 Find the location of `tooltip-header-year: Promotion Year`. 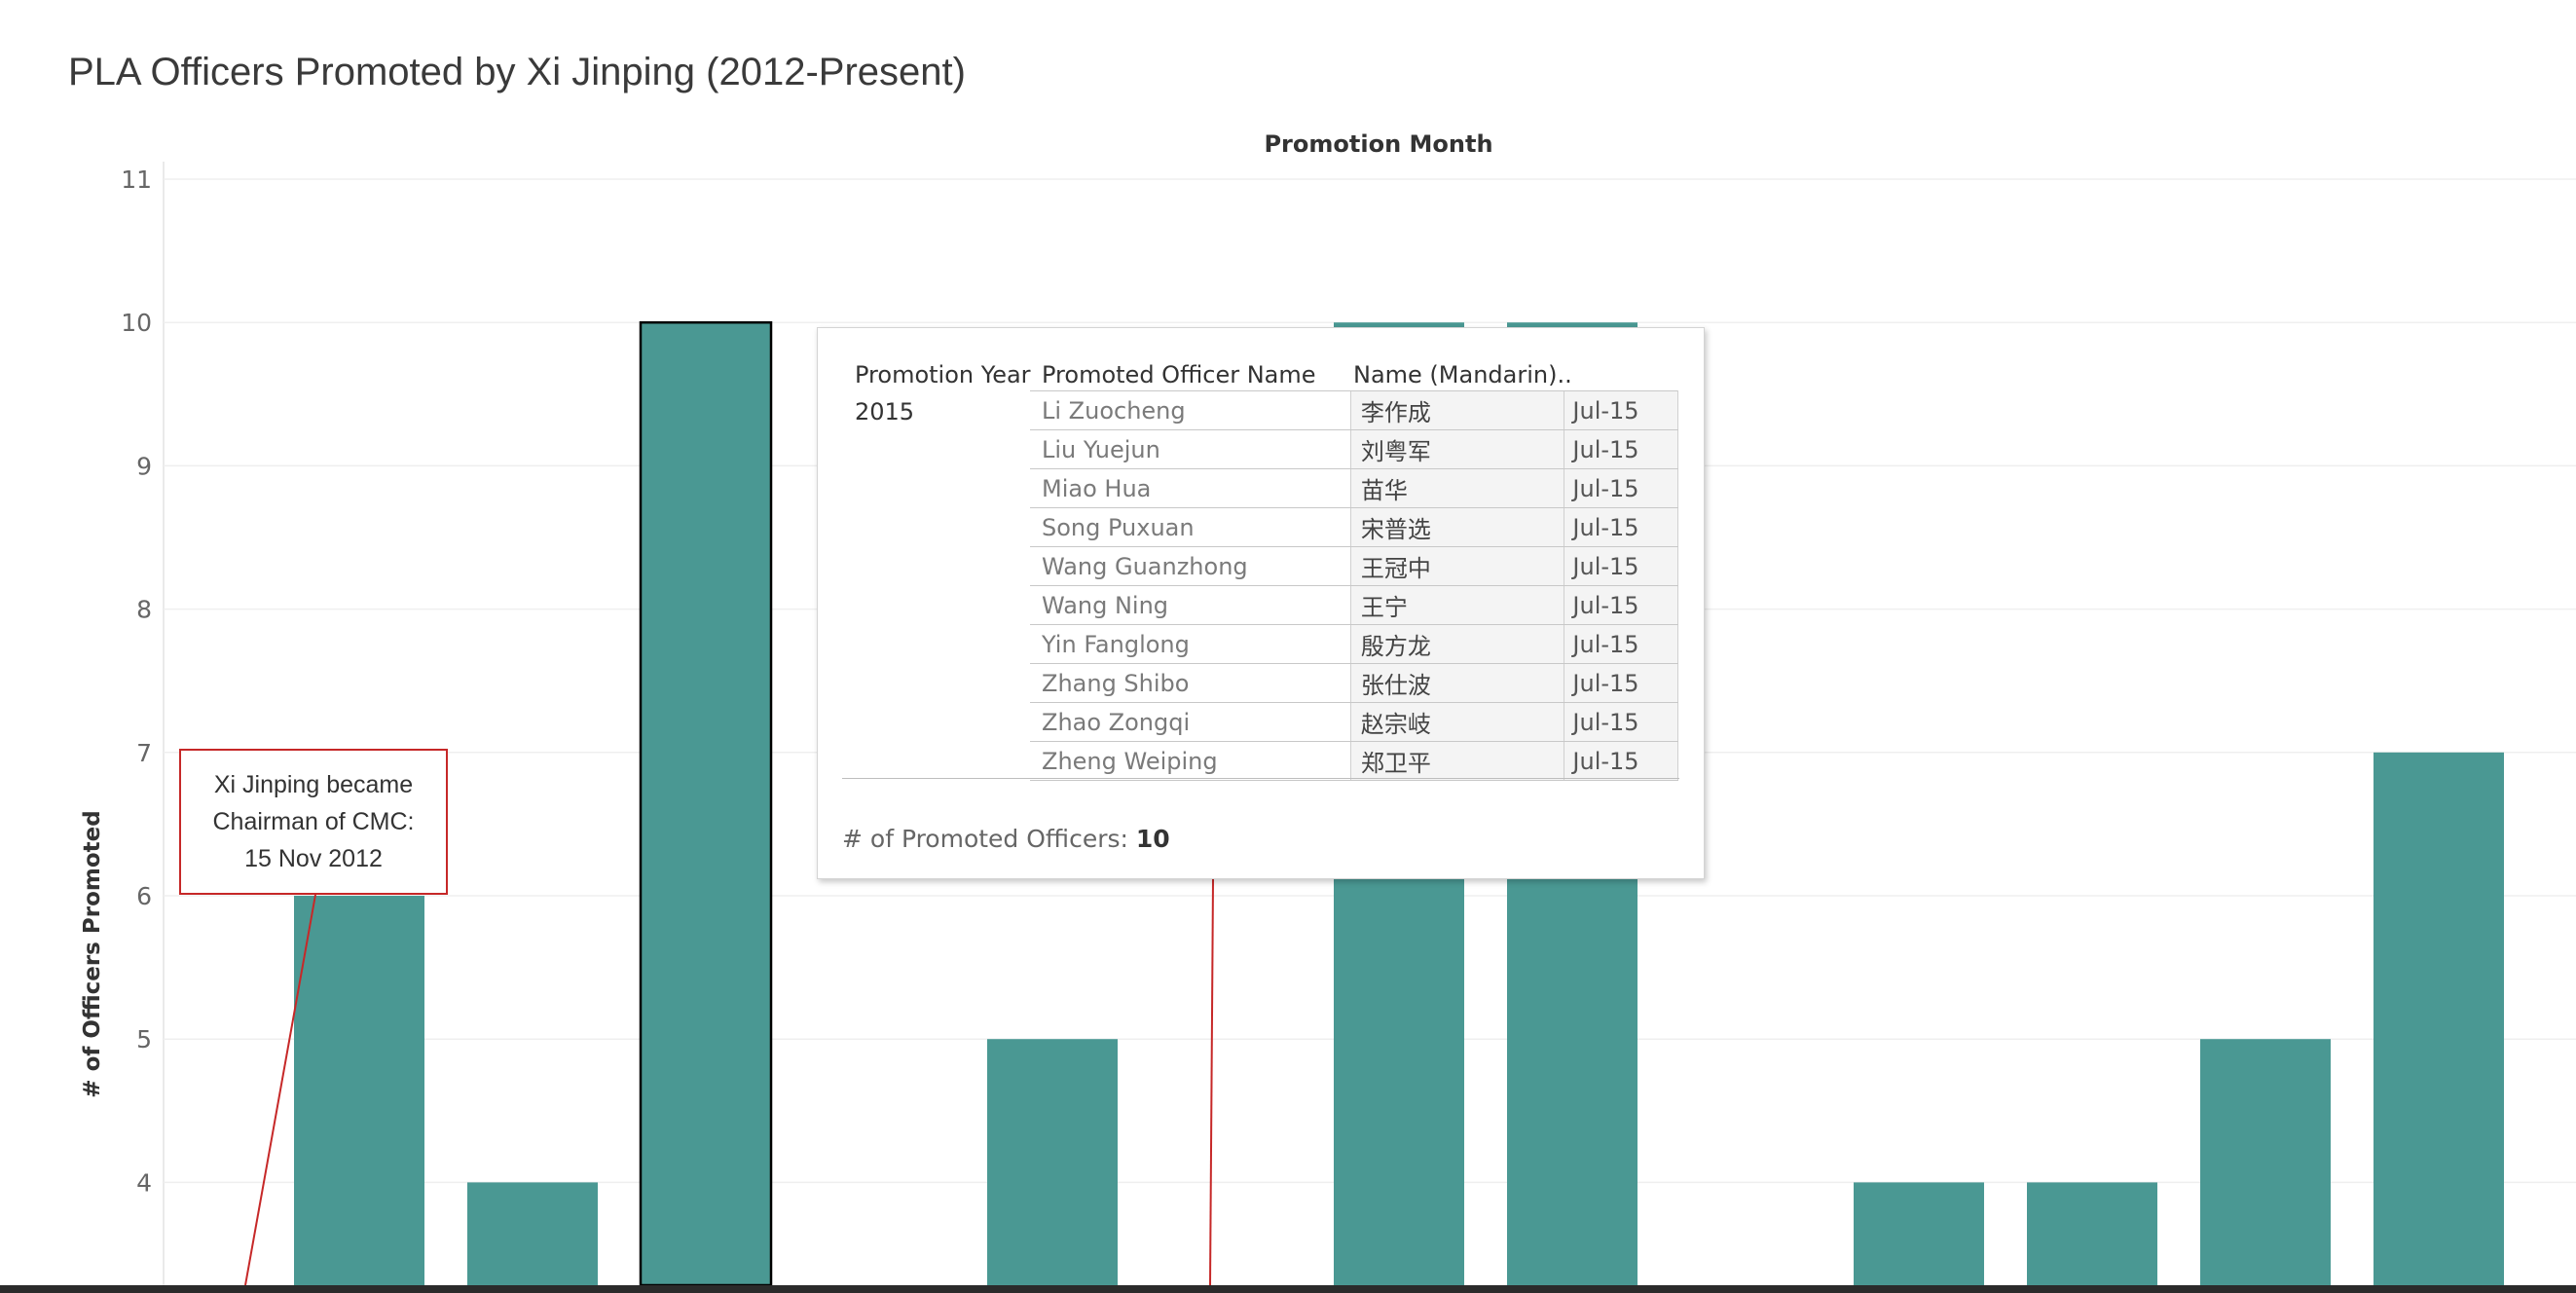

tooltip-header-year: Promotion Year is located at coordinates (943, 375).